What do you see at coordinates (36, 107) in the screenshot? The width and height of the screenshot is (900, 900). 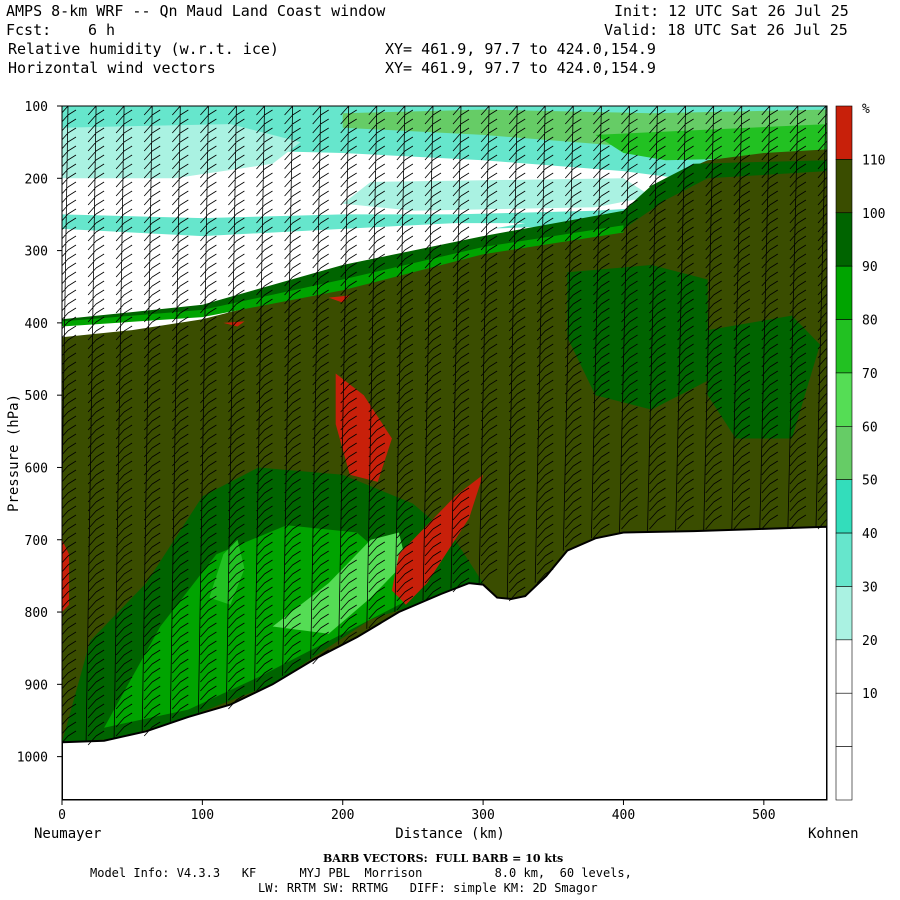 I see `y-tick-label: 100` at bounding box center [36, 107].